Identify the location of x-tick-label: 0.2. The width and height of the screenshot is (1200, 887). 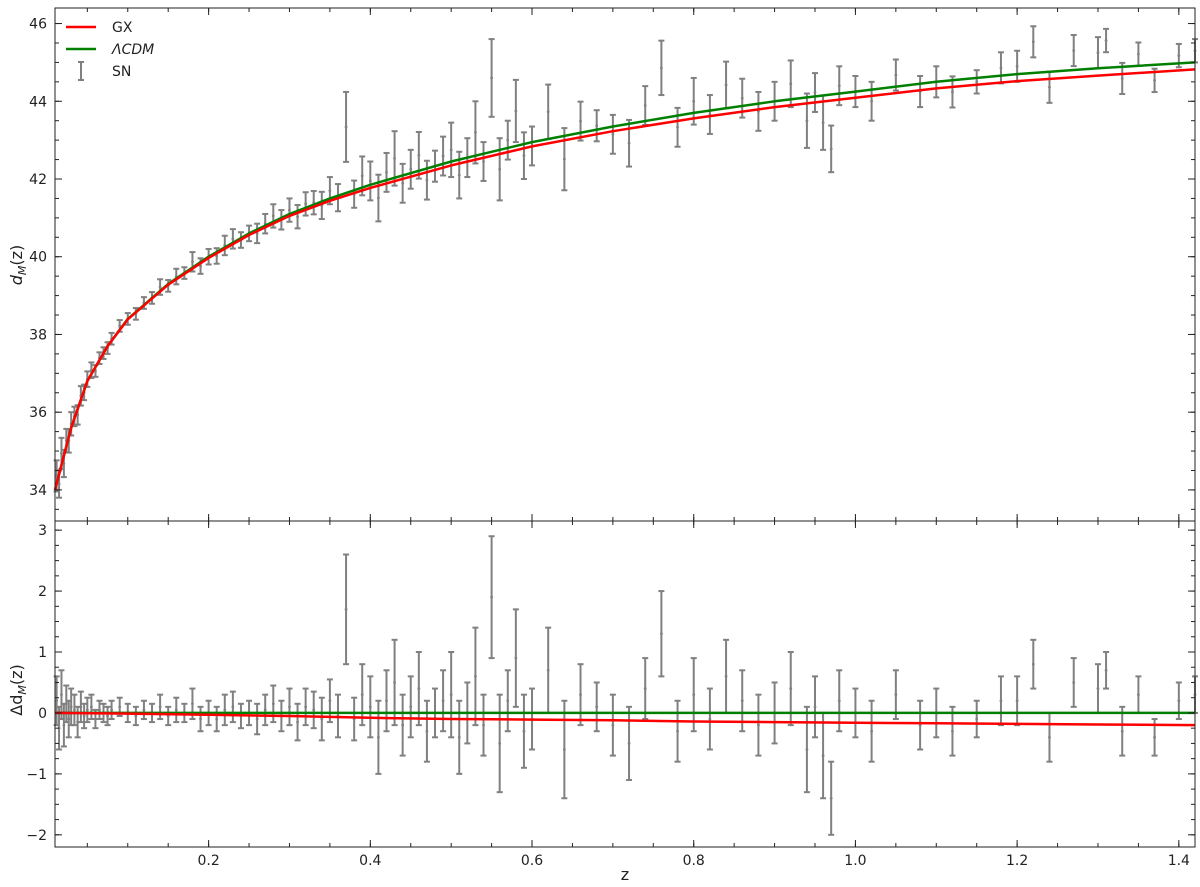
(208, 861).